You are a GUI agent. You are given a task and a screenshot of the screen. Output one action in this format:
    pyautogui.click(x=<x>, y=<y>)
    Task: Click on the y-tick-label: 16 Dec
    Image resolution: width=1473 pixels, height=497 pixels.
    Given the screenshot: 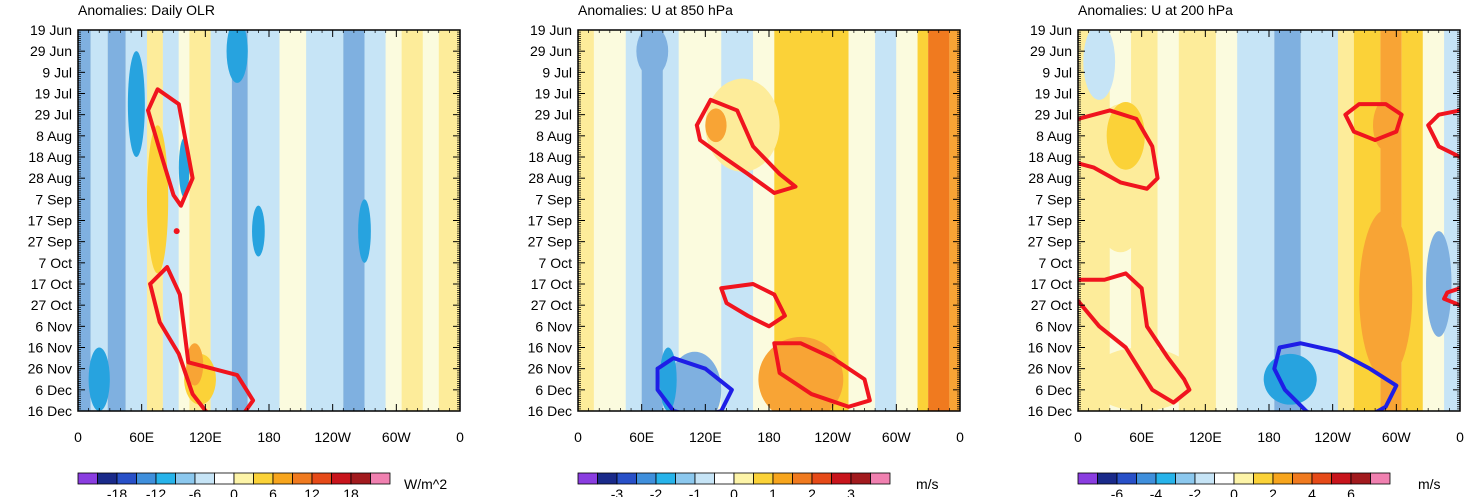 What is the action you would take?
    pyautogui.click(x=550, y=411)
    